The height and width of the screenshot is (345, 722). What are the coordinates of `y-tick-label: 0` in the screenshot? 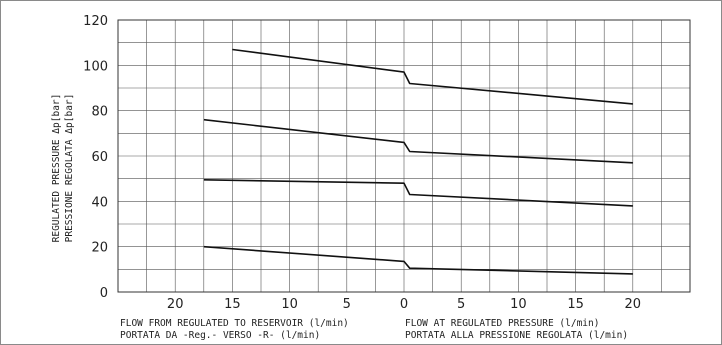 It's located at (104, 293).